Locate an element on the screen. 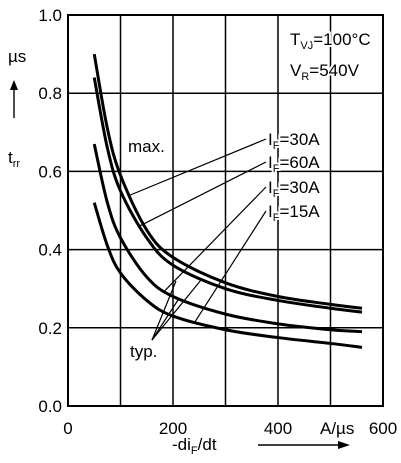  y-tick-label: 0.0 is located at coordinates (50, 406).